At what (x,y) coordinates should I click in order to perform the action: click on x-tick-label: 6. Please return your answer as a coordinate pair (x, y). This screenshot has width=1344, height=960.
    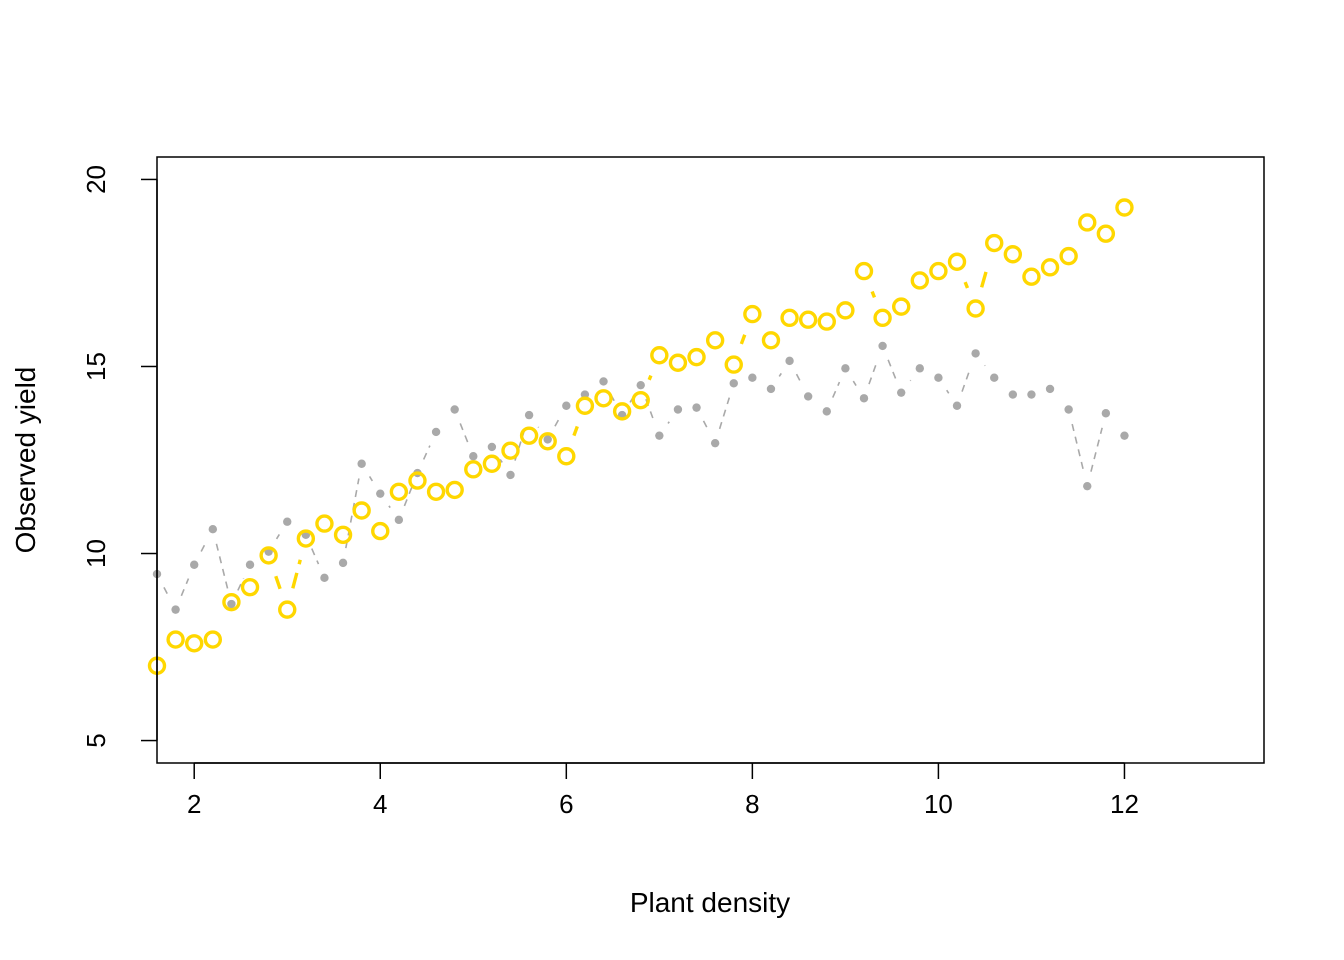
    Looking at the image, I should click on (566, 804).